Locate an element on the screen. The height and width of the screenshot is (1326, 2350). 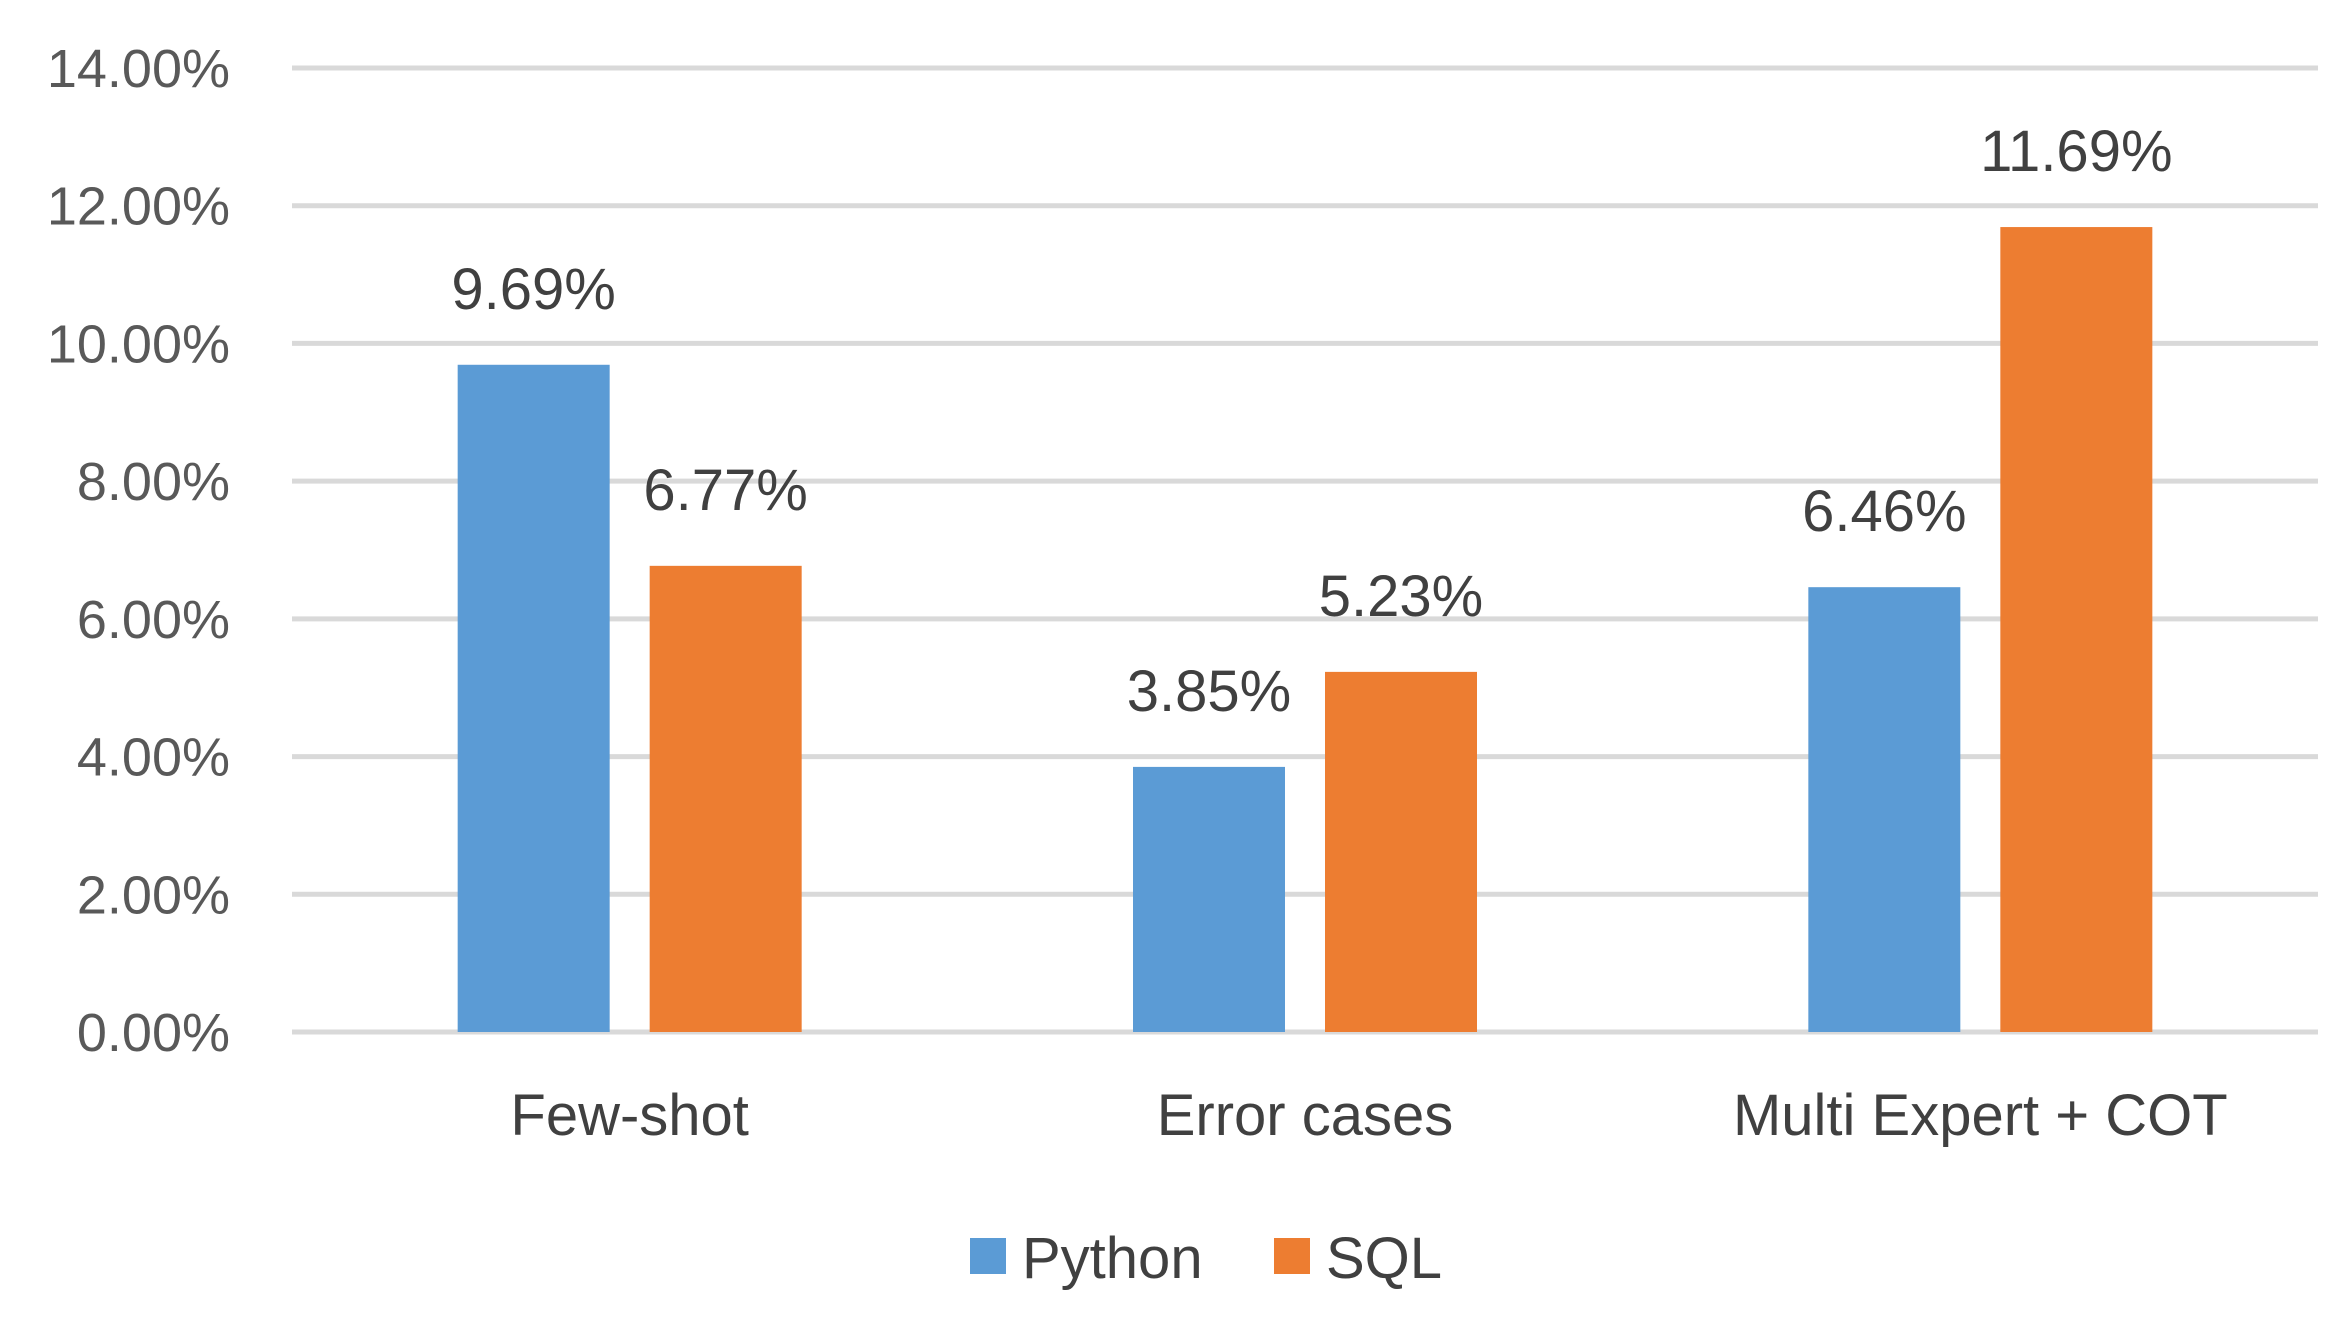
x-axis-category-labels: Few-shot Error cases Multi Expert + COT is located at coordinates (1368, 1115).